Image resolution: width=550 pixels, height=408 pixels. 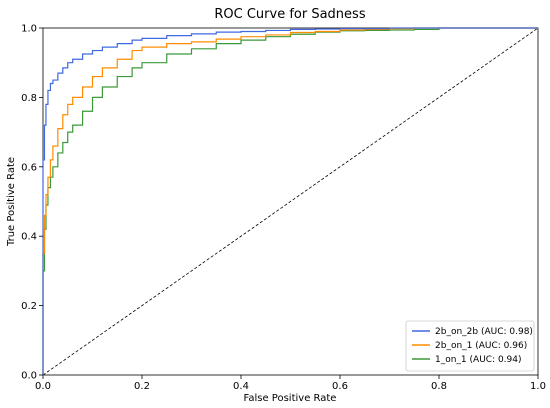 What do you see at coordinates (11, 202) in the screenshot?
I see `y-axis-label: True Positive Rate` at bounding box center [11, 202].